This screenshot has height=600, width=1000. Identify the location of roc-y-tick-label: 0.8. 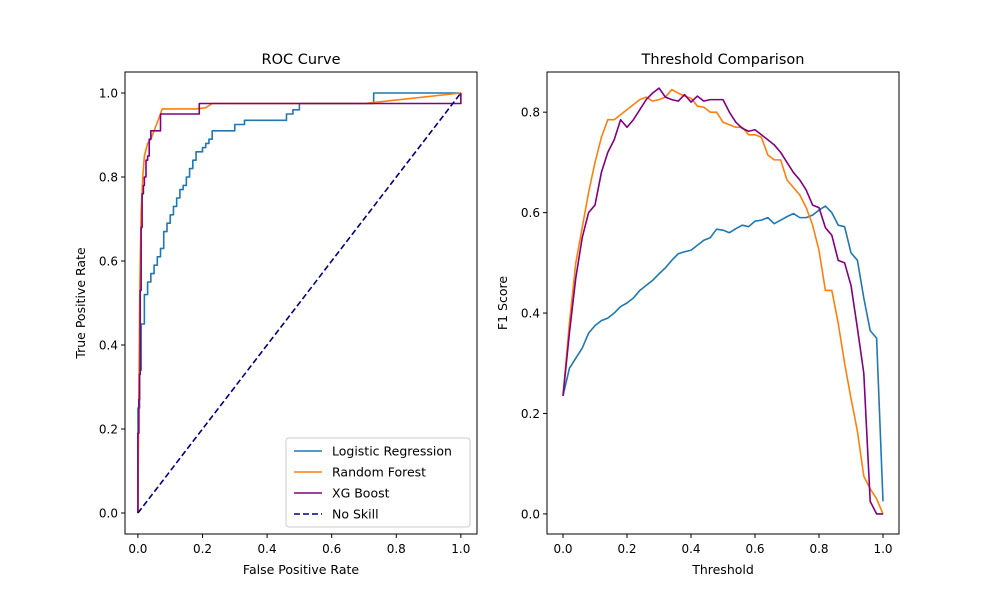
(108, 178).